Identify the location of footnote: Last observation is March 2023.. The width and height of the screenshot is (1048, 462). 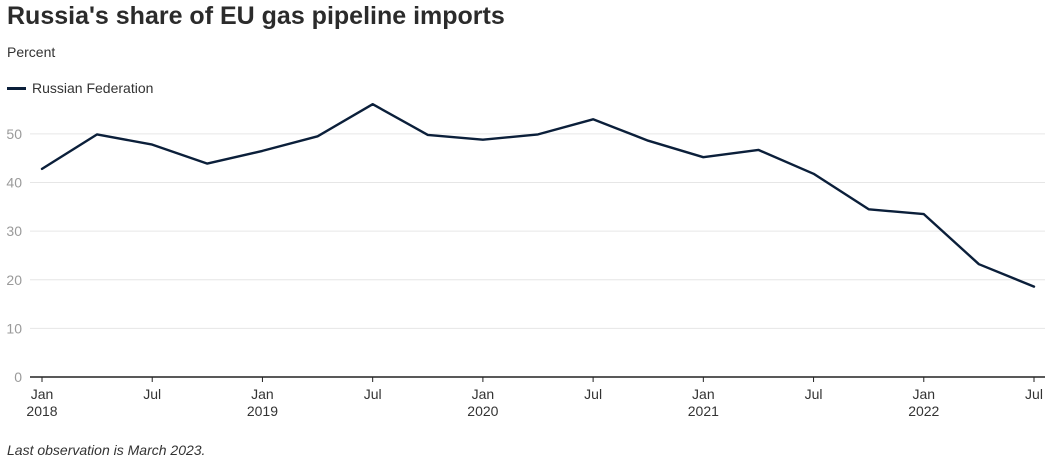
(106, 450).